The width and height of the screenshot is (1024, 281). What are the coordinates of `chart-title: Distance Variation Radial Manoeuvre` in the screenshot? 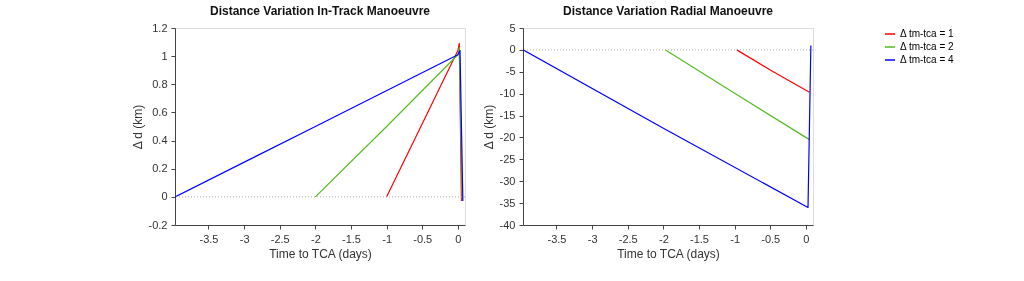 It's located at (668, 11).